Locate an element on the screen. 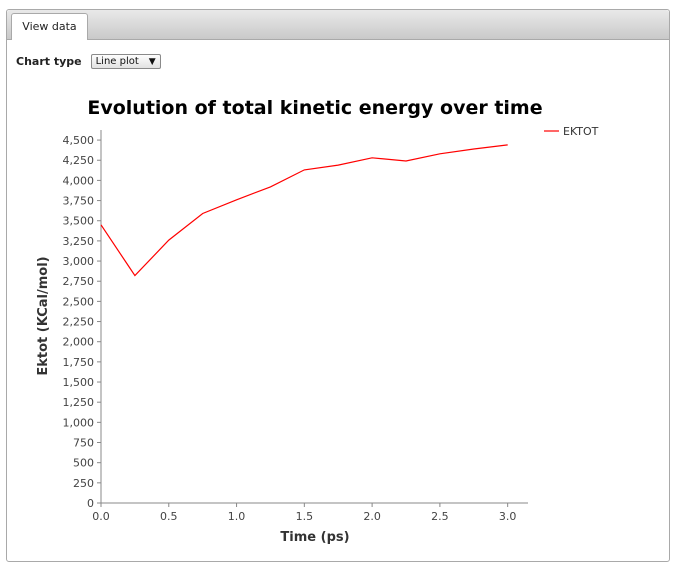  x-tick-label: 1.5 is located at coordinates (305, 516).